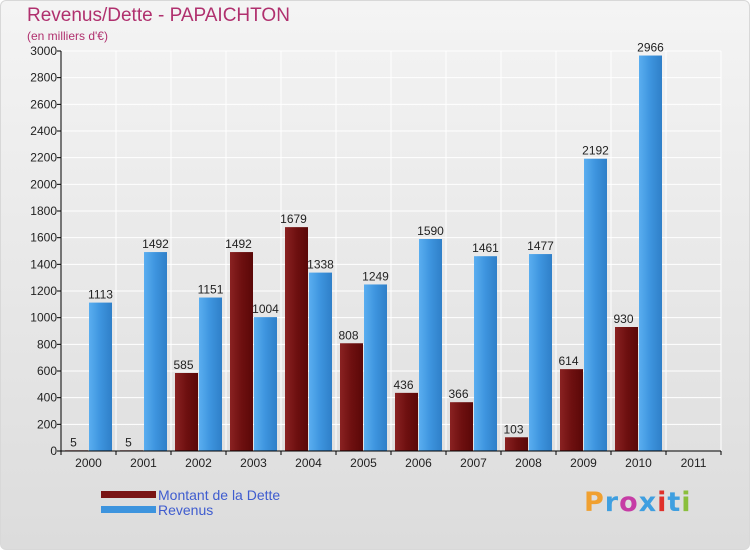 Image resolution: width=750 pixels, height=550 pixels. Describe the element at coordinates (485, 248) in the screenshot. I see `revenue-value-label: 1461` at that location.